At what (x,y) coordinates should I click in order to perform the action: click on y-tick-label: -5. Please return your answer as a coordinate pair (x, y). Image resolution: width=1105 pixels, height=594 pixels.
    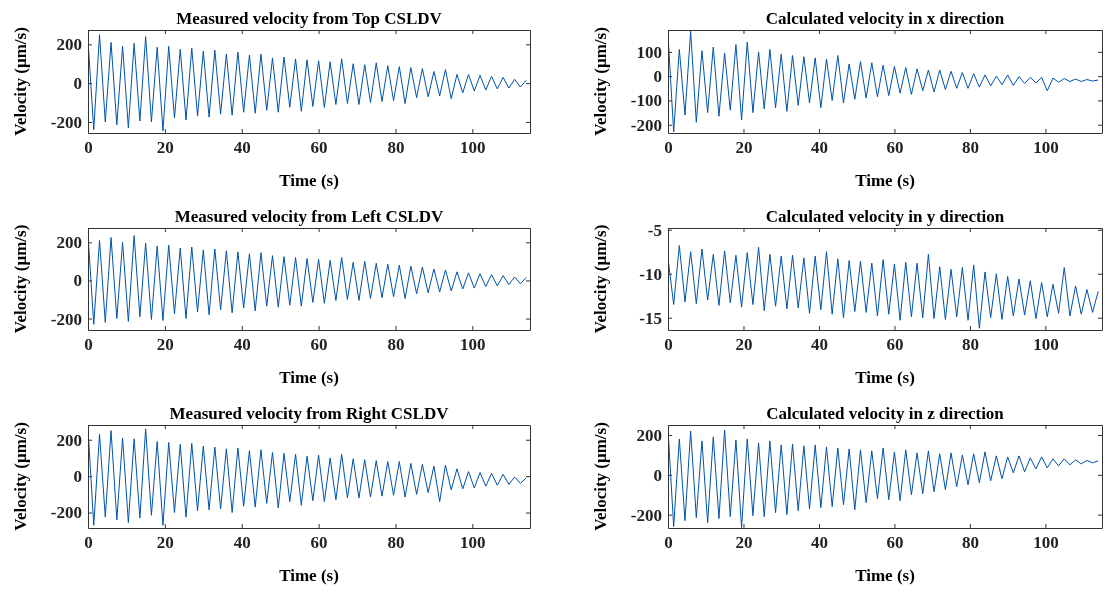
    Looking at the image, I should click on (654, 230).